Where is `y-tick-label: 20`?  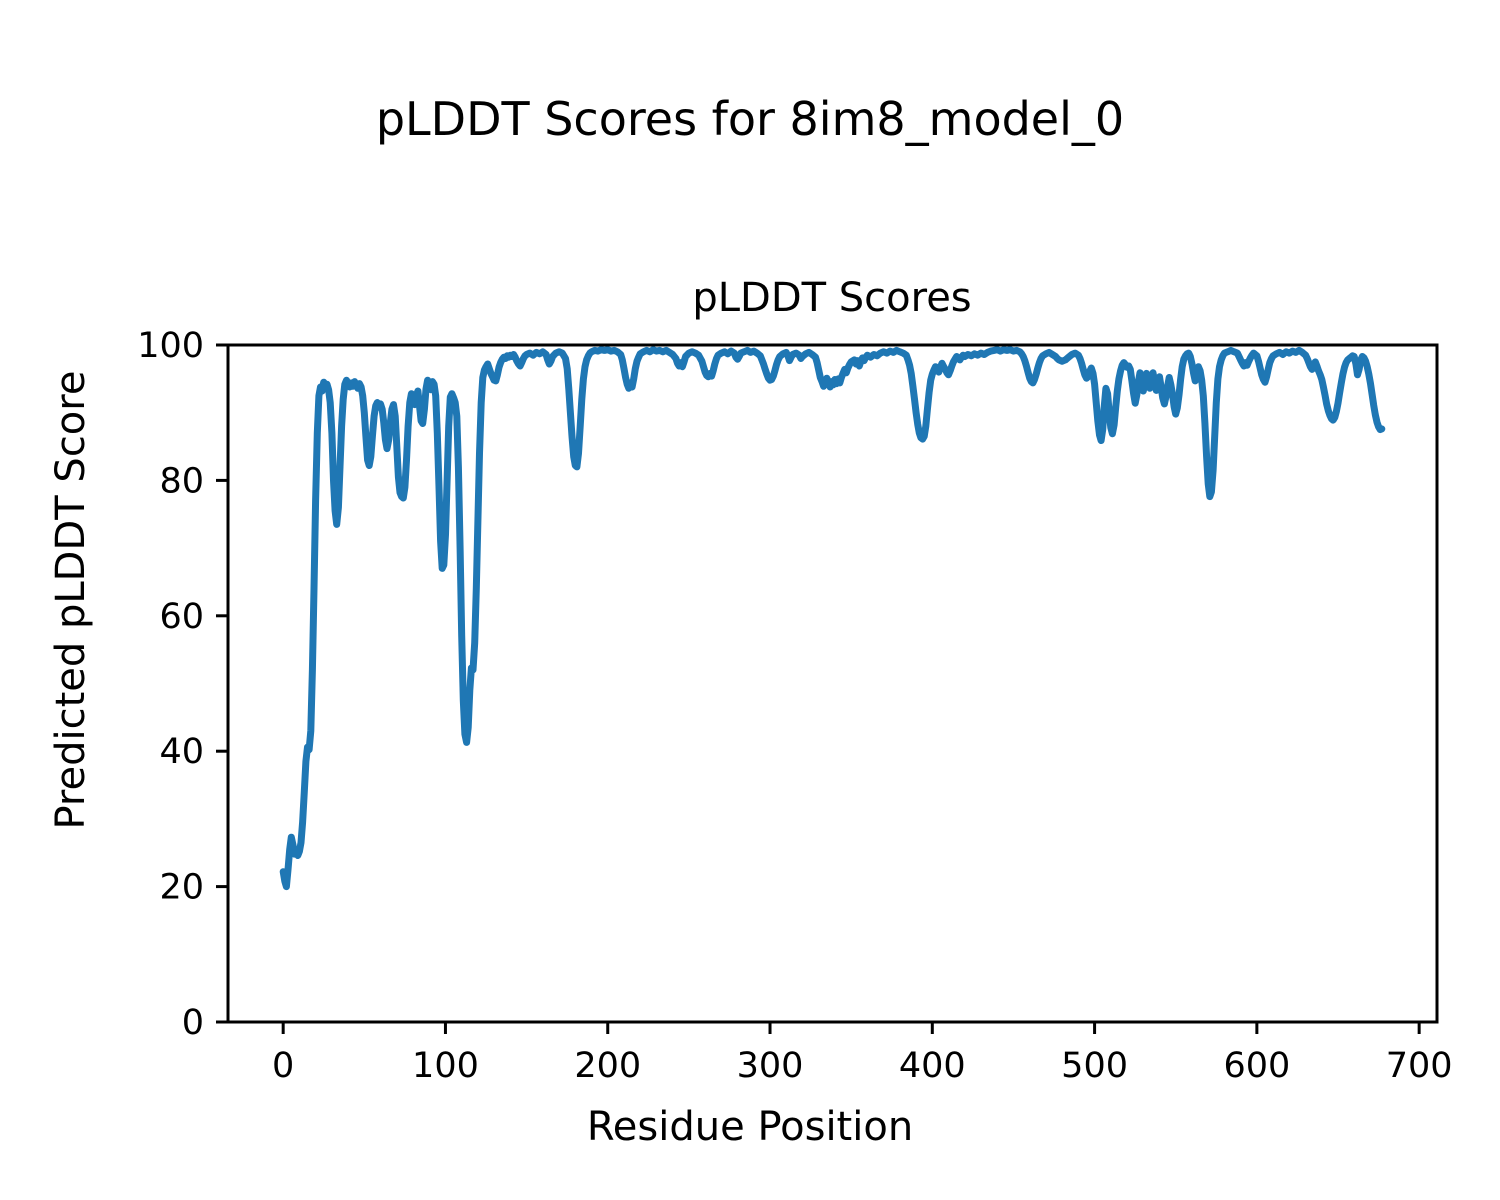
y-tick-label: 20 is located at coordinates (181, 888).